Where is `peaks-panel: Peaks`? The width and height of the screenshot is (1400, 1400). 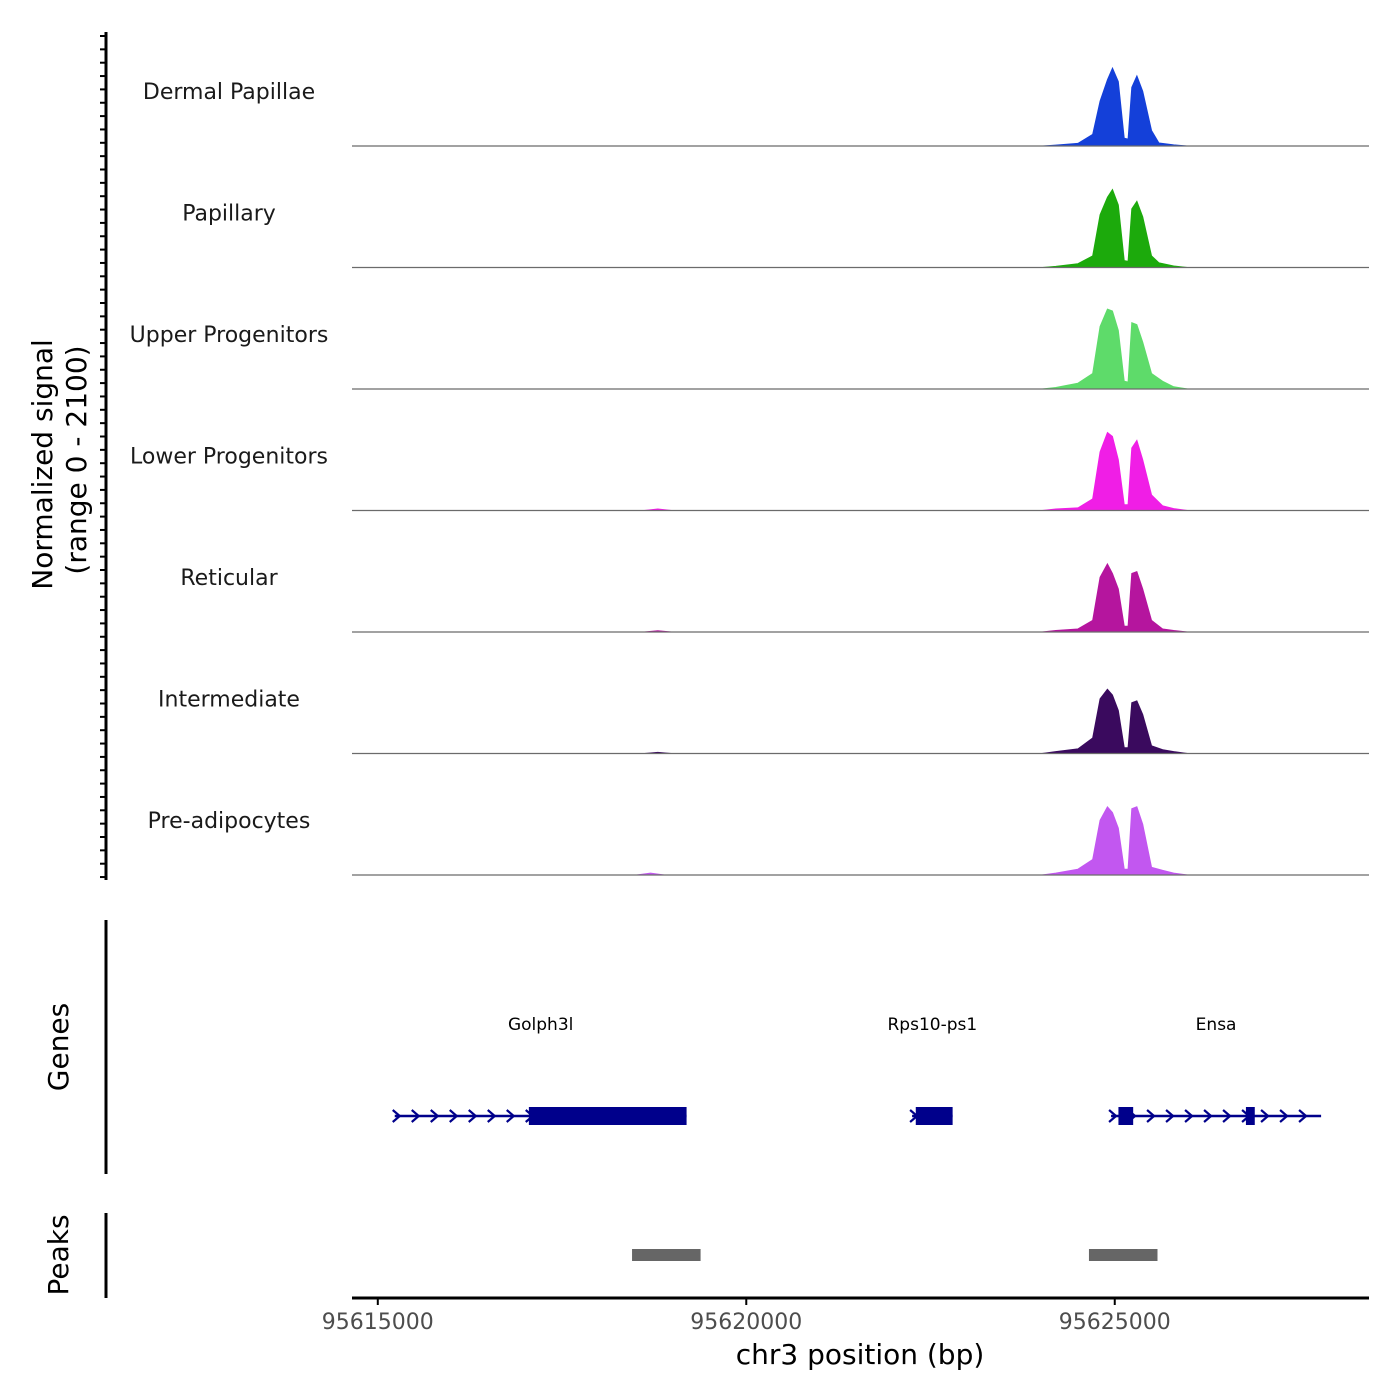 peaks-panel: Peaks is located at coordinates (600, 1255).